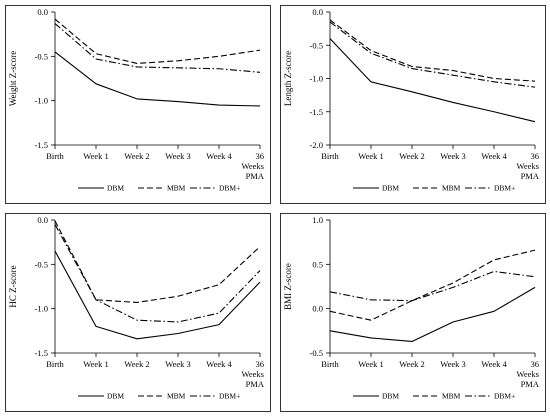 The width and height of the screenshot is (550, 416). Describe the element at coordinates (13, 79) in the screenshot. I see `y-axis-label: Weight Z-score` at that location.